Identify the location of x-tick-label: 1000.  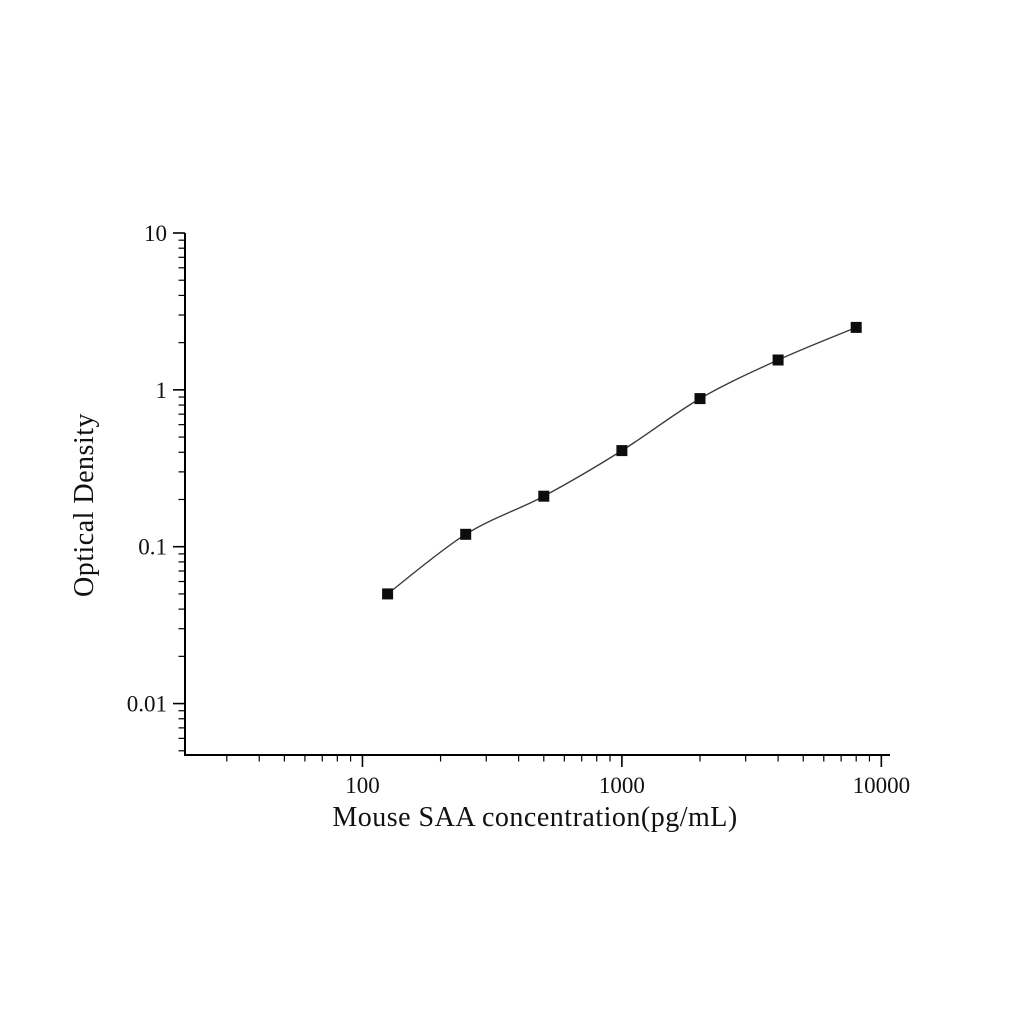
(622, 785).